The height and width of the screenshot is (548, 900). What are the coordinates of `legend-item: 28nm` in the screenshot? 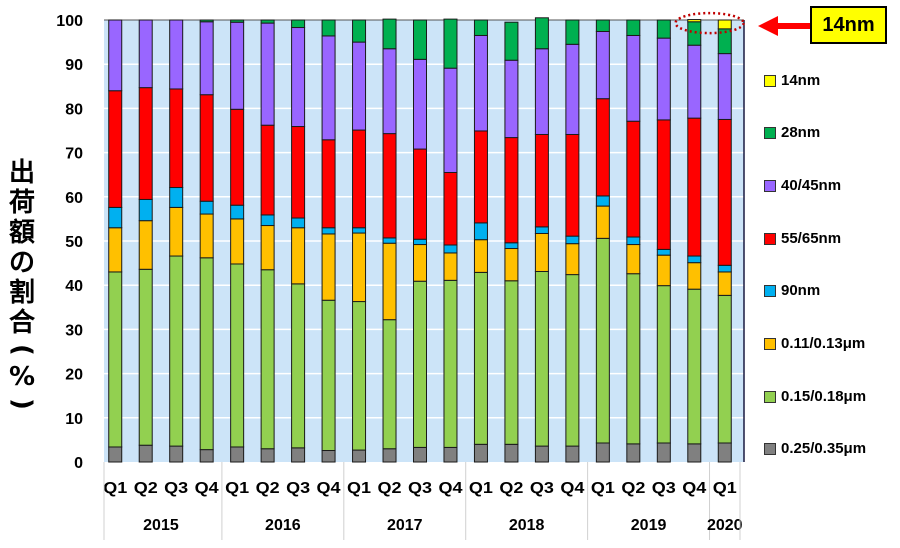 It's located at (792, 132).